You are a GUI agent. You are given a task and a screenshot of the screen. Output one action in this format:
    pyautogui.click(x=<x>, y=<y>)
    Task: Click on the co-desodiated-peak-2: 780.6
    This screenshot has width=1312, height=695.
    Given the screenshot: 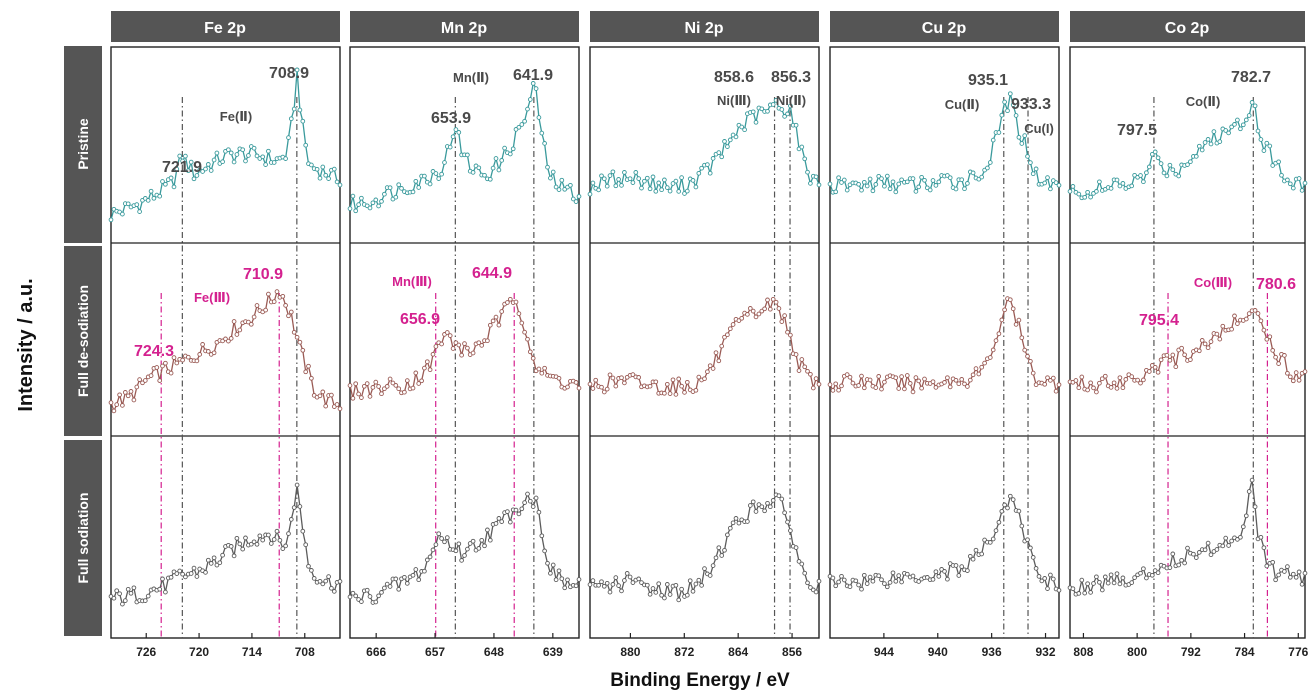 What is the action you would take?
    pyautogui.click(x=1276, y=284)
    